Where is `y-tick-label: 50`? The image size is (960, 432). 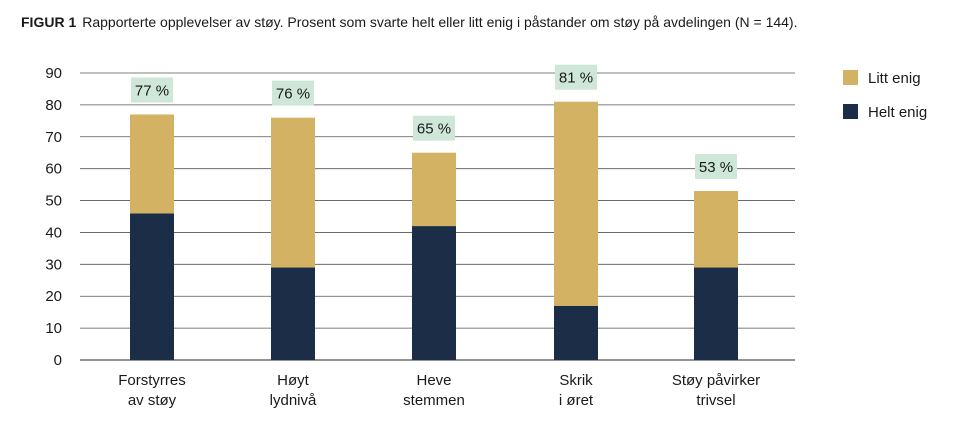
y-tick-label: 50 is located at coordinates (53, 201).